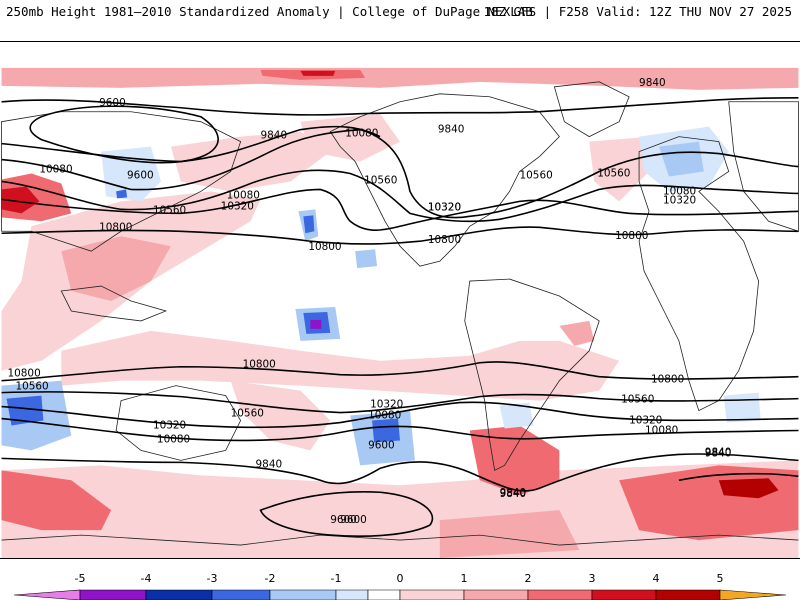 The image size is (800, 600). What do you see at coordinates (400, 78) in the screenshot?
I see `arctic-positive-band` at bounding box center [400, 78].